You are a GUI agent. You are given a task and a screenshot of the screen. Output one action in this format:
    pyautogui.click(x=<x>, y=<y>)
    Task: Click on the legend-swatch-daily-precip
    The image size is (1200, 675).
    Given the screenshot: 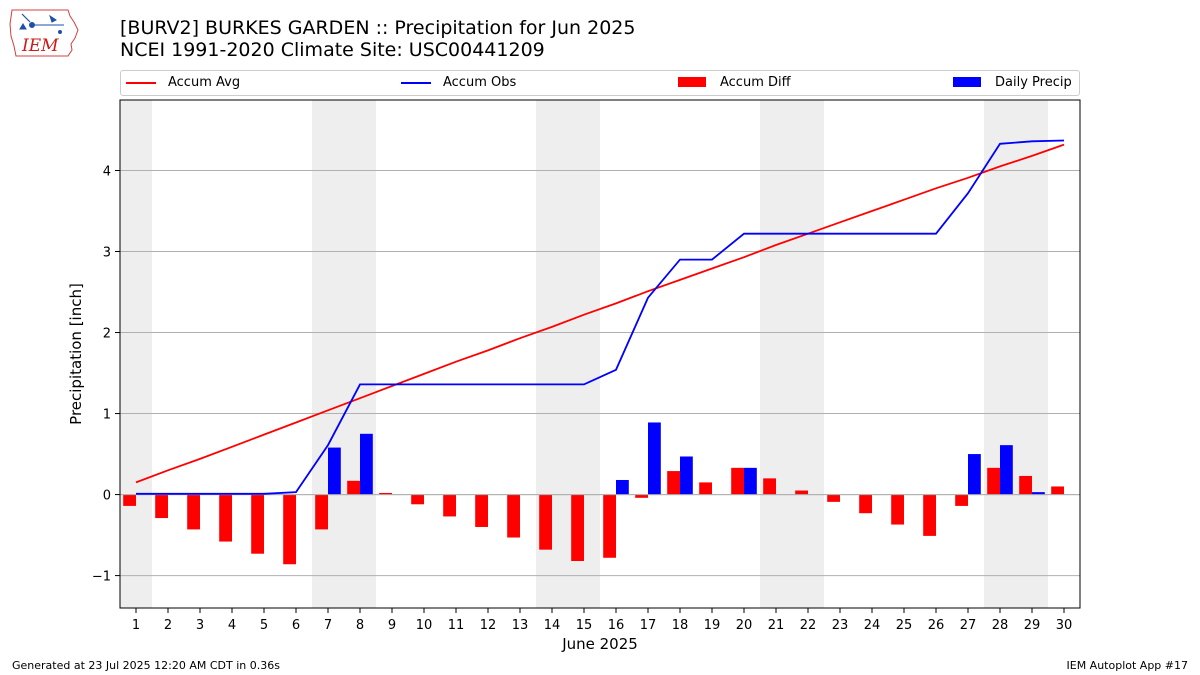 What is the action you would take?
    pyautogui.click(x=967, y=82)
    